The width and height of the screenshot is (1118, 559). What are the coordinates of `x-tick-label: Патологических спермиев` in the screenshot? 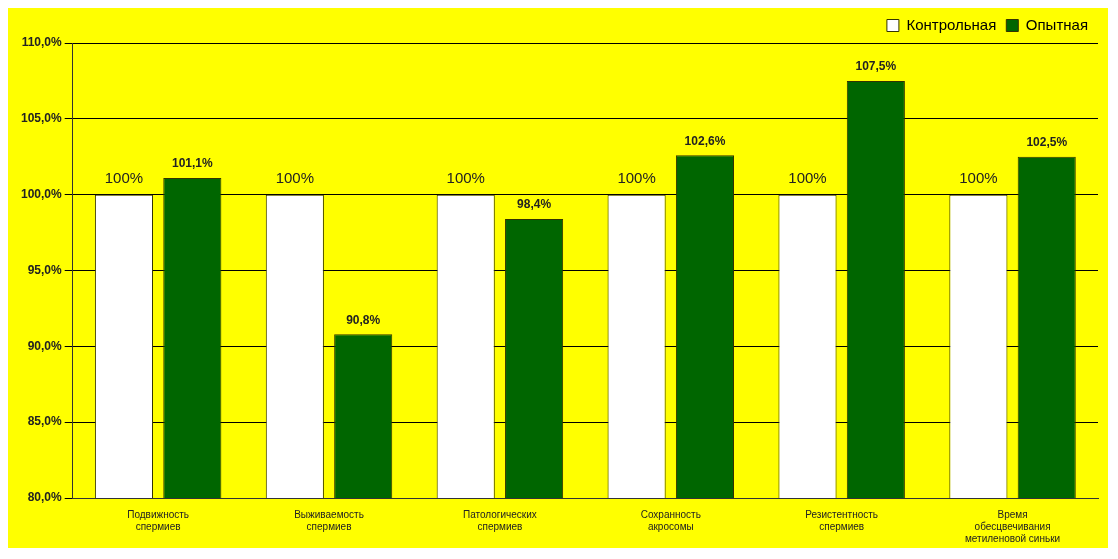 It's located at (499, 520).